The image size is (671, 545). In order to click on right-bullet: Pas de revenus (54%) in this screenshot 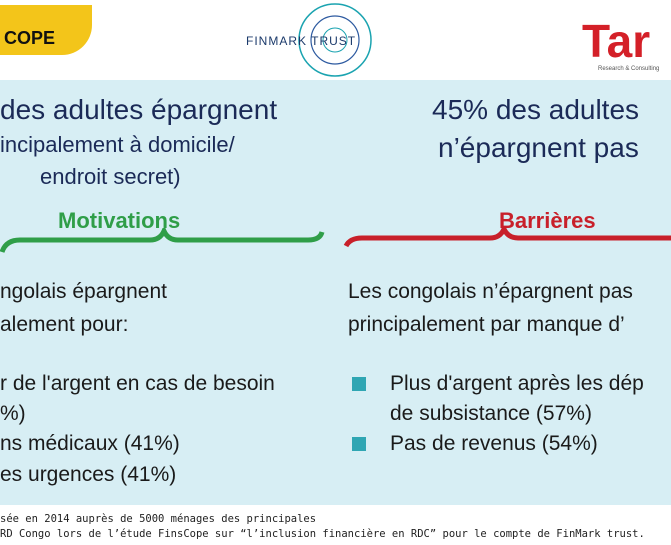, I will do `click(494, 443)`.